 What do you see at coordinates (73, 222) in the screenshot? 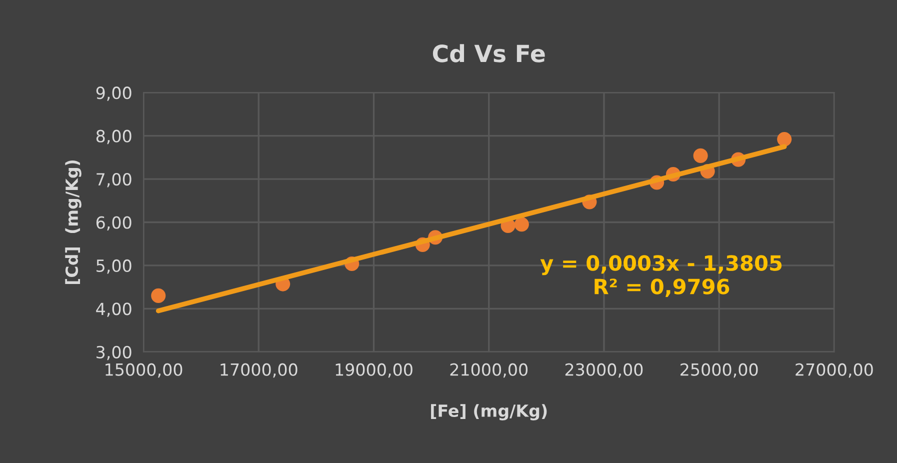
I see `y-axis-title: [Cd] (mg/Kg)` at bounding box center [73, 222].